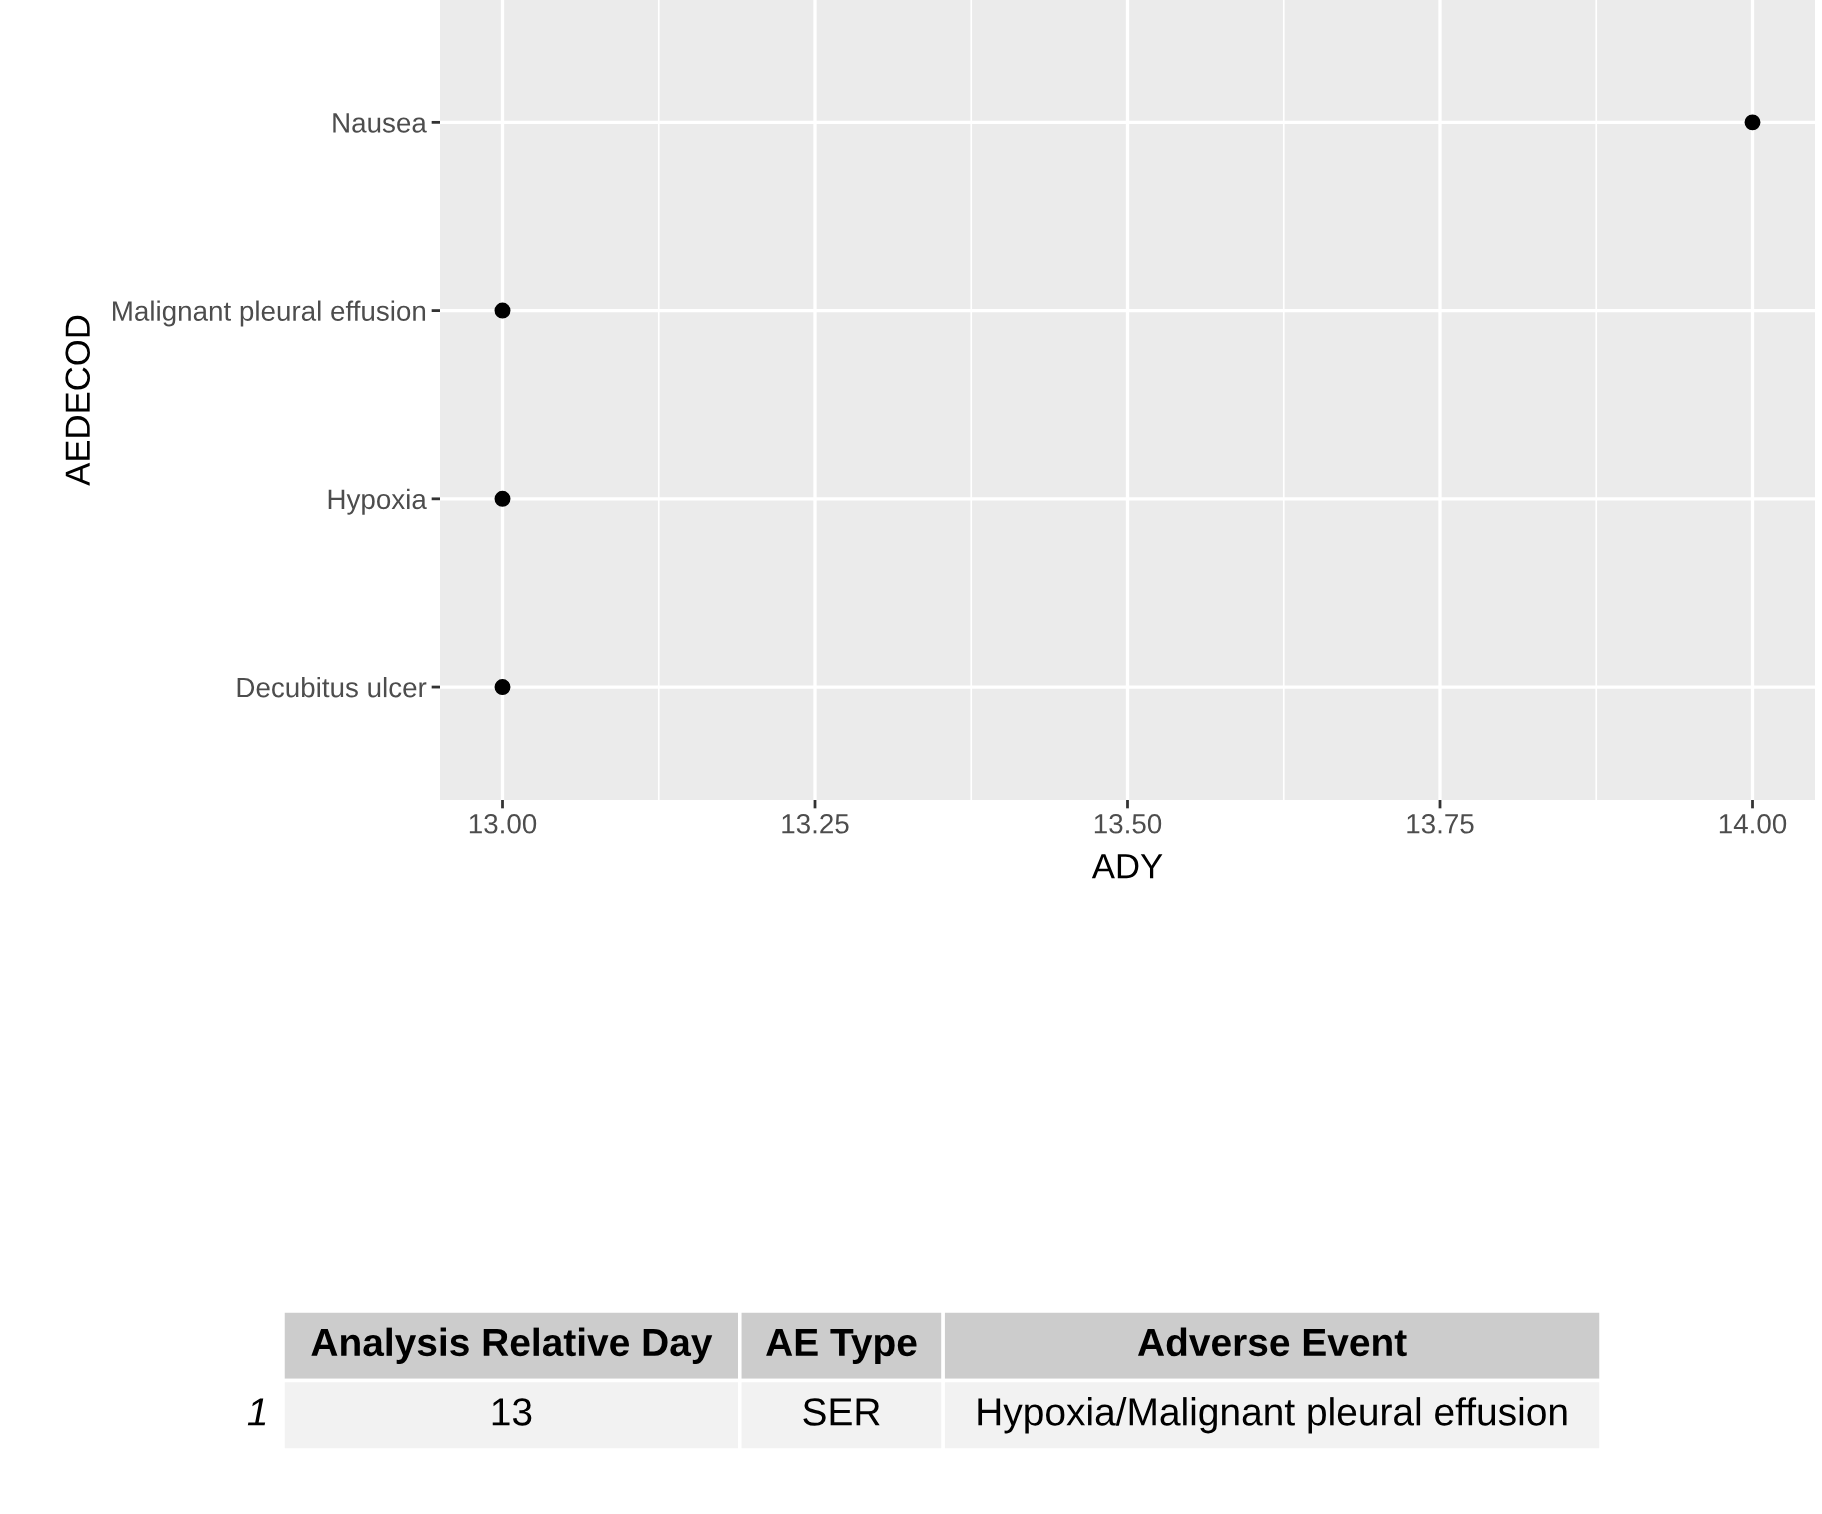 This screenshot has height=1514, width=1822. What do you see at coordinates (512, 1412) in the screenshot?
I see `text: 13` at bounding box center [512, 1412].